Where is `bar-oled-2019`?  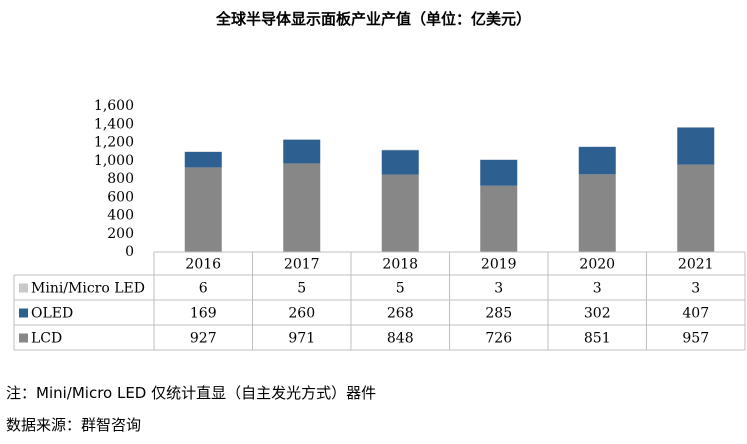 bar-oled-2019 is located at coordinates (499, 172).